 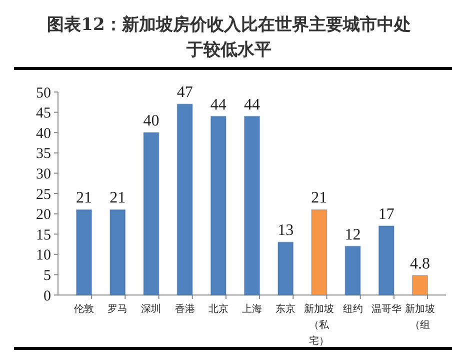 I want to click on y-tick-label: 15, so click(x=43, y=235).